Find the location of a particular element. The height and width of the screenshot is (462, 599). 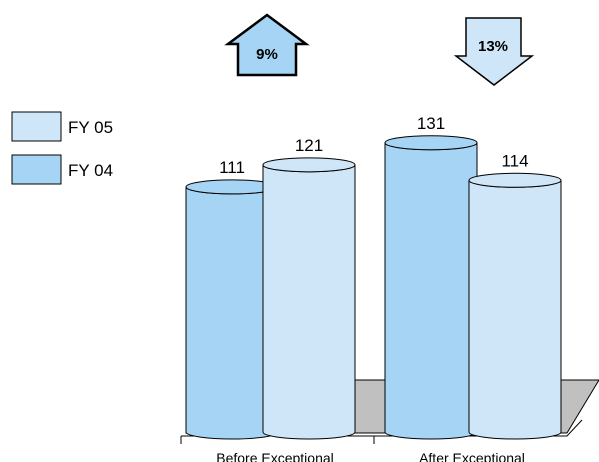

legend-item-fy-05: FY 05 is located at coordinates (62, 126).